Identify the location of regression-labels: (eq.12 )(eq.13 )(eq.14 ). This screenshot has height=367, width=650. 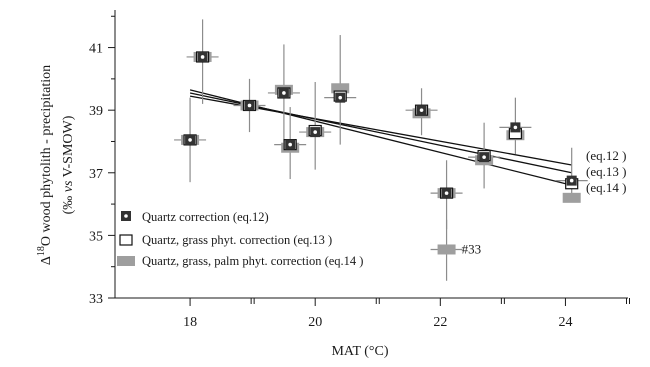
(606, 171).